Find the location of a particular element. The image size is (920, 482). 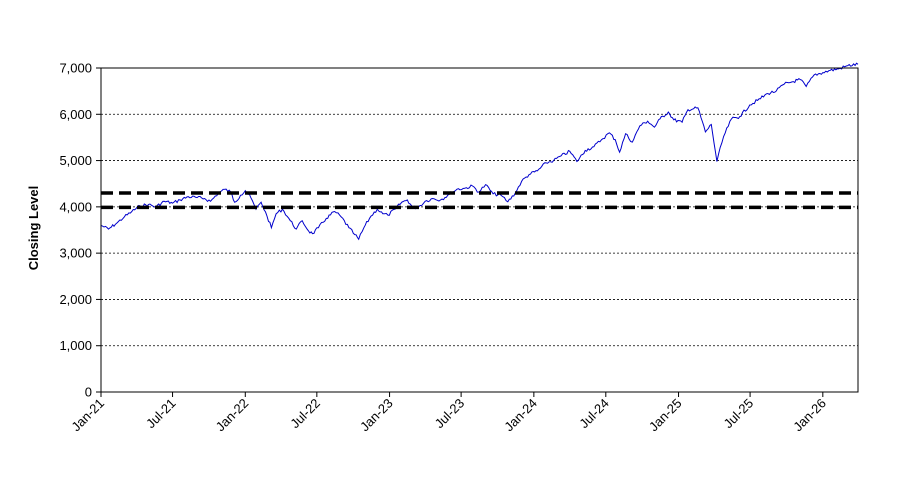

x-tick-label: Jan-25 is located at coordinates (665, 415).